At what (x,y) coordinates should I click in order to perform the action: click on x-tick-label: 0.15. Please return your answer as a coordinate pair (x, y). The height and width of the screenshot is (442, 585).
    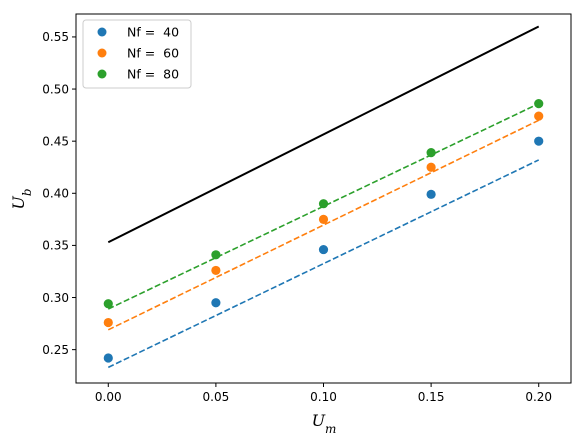
    Looking at the image, I should click on (431, 397).